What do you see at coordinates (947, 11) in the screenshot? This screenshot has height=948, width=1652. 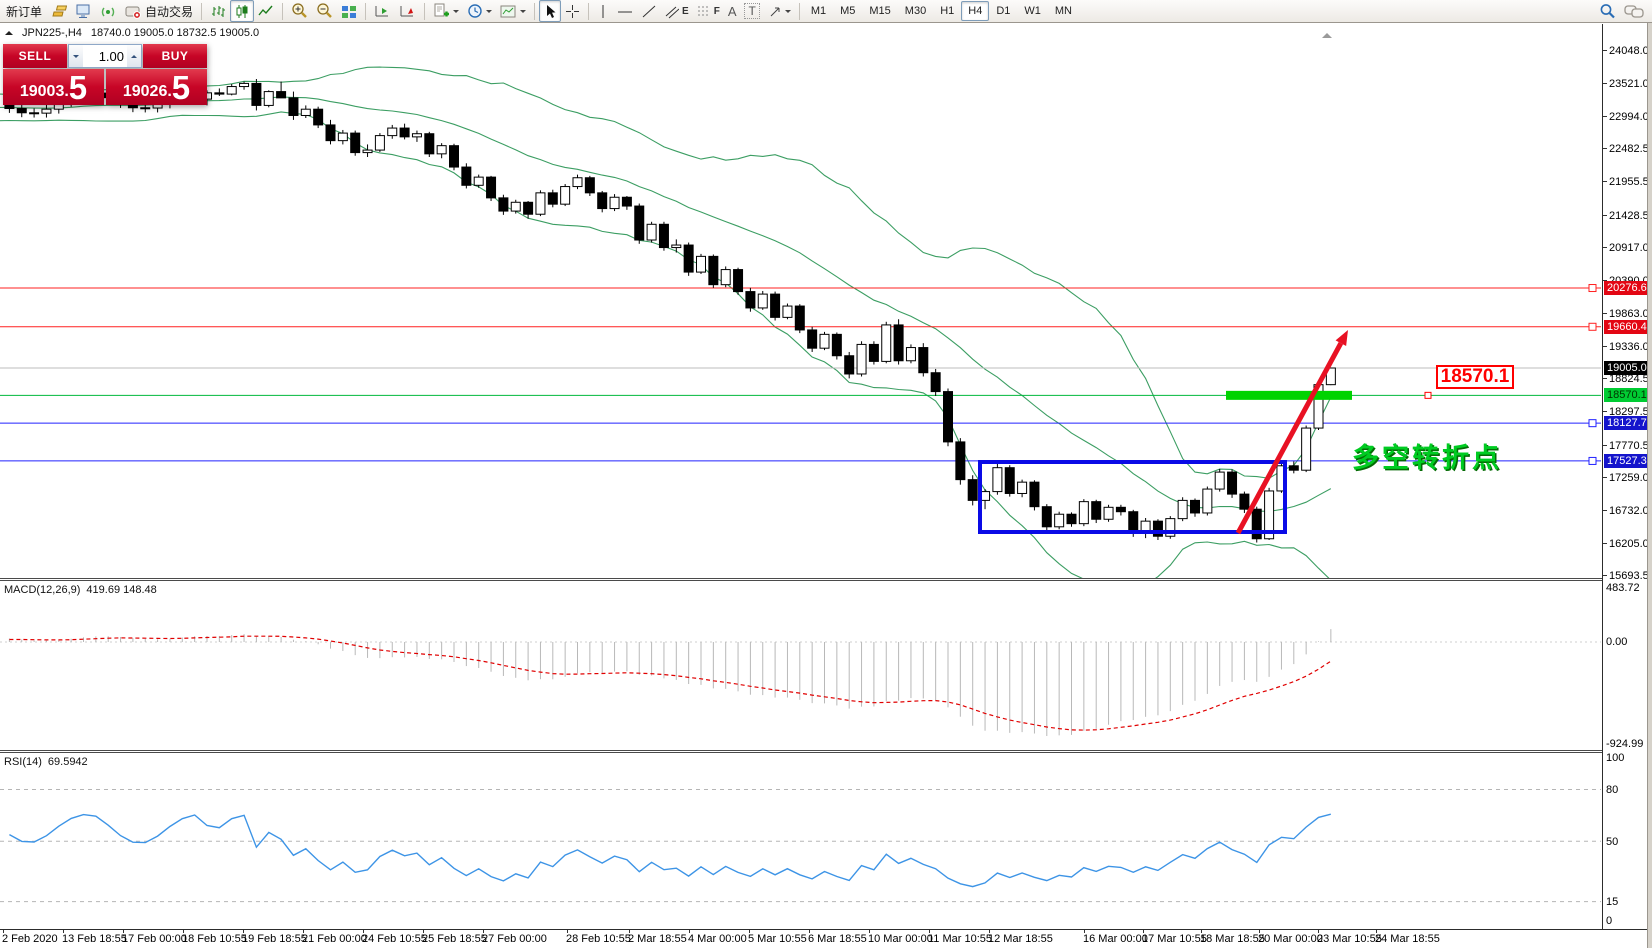 I see `timeframe-H1: H1` at bounding box center [947, 11].